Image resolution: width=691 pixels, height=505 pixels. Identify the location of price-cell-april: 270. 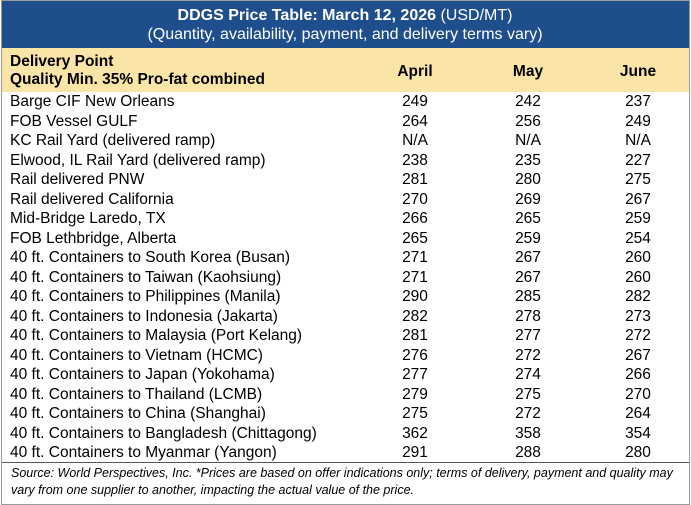
(415, 199).